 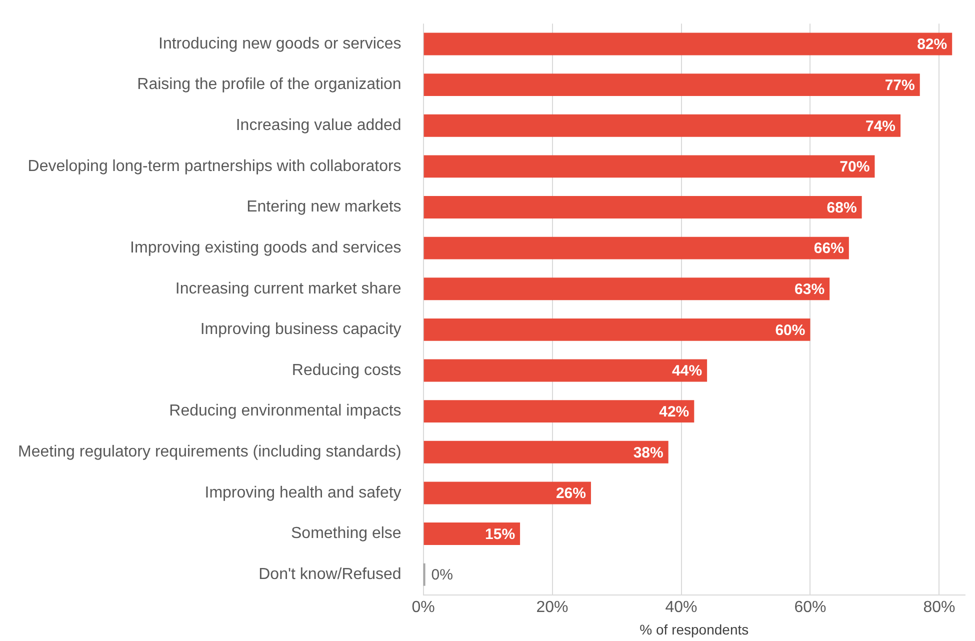 I want to click on y-tick-label: Meeting regulatory requirements (including standards), so click(x=210, y=452).